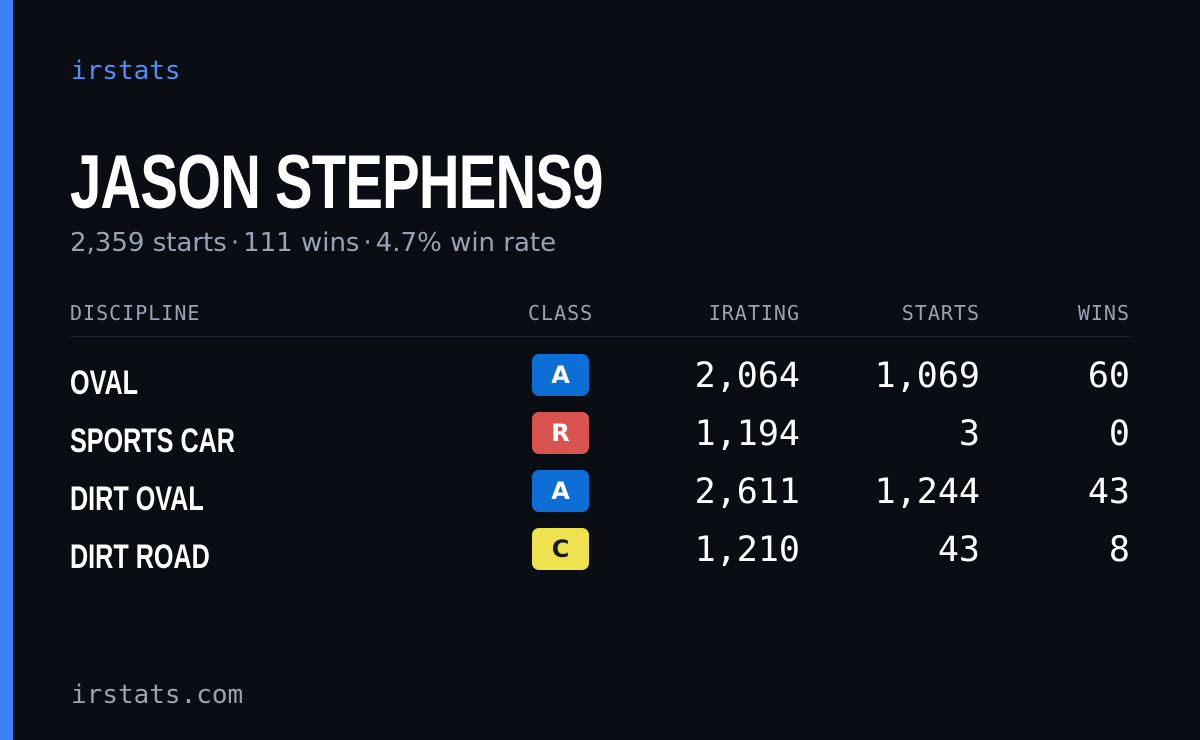  I want to click on accent-bar, so click(6, 370).